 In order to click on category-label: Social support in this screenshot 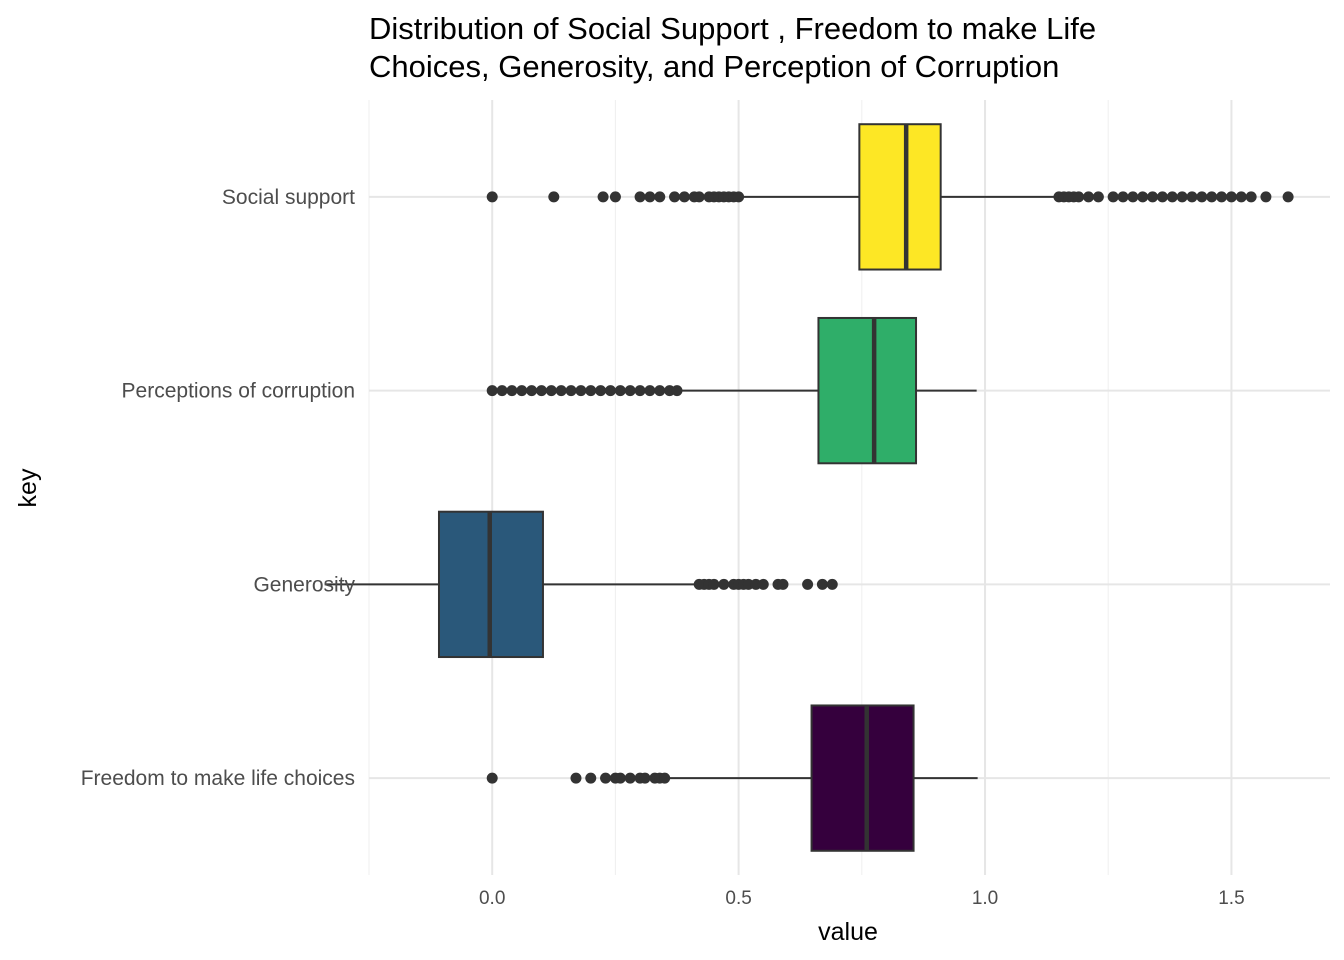, I will do `click(288, 197)`.